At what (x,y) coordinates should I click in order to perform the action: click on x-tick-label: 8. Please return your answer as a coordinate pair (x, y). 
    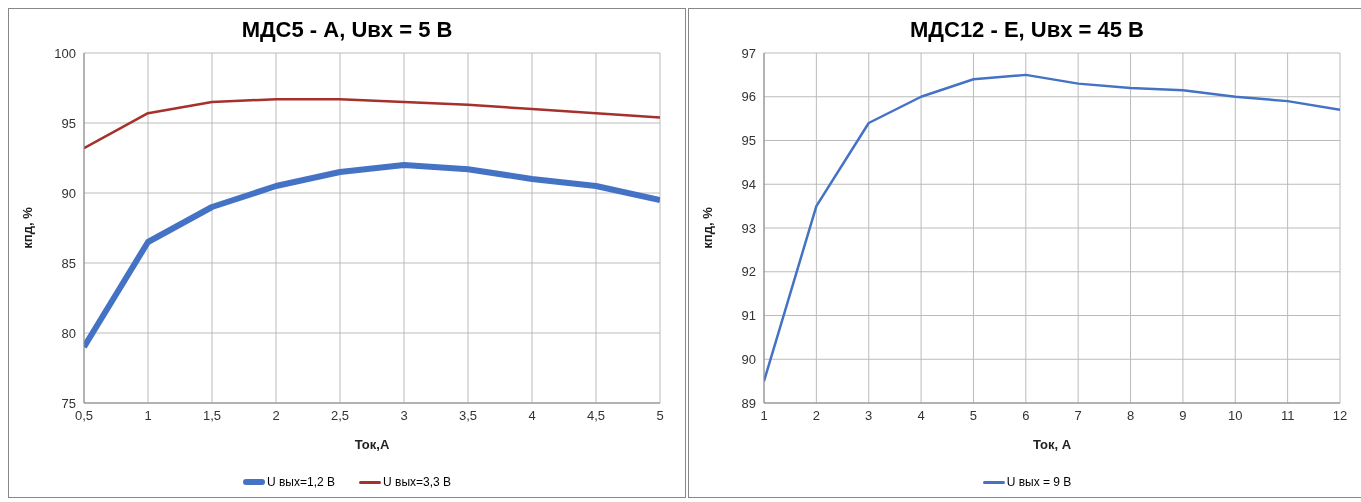
    Looking at the image, I should click on (1130, 416).